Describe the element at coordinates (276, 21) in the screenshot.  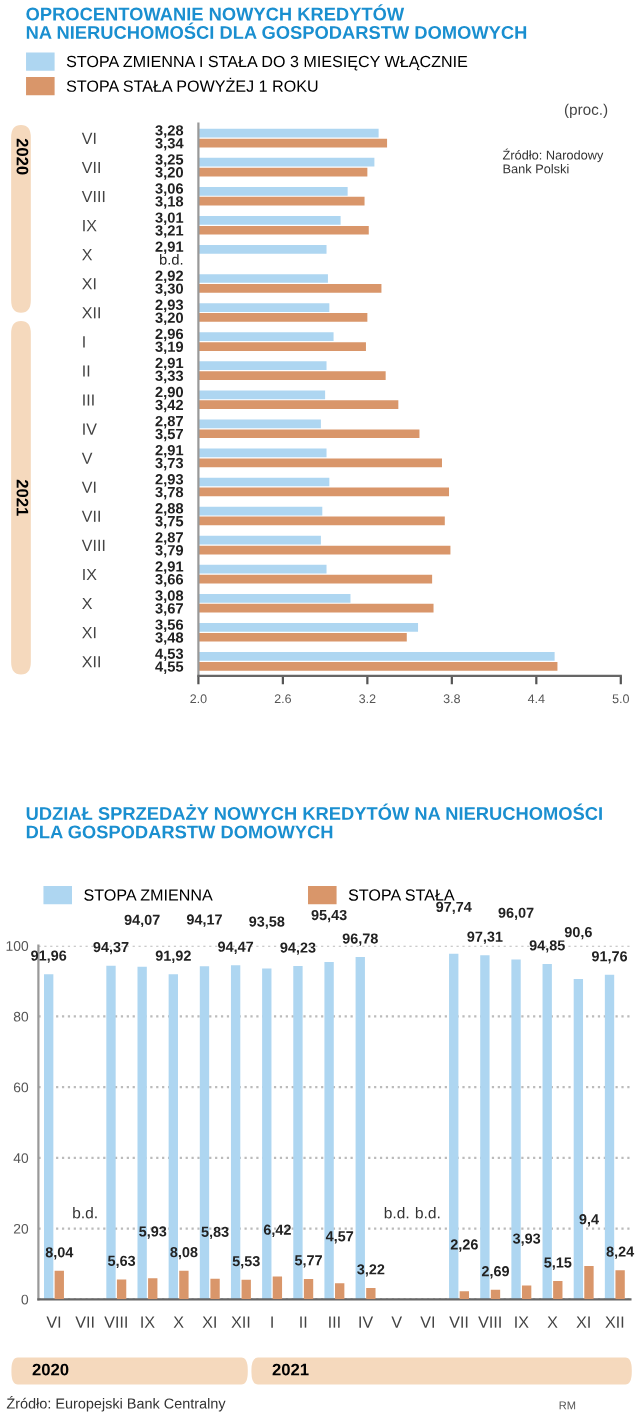
I see `chart-title: OPROCENTOWANIE NOWYCH KREDYTÓW NA NIERUCHOMOŚCI DLA GOSPODARSTW DOMOWYCH` at that location.